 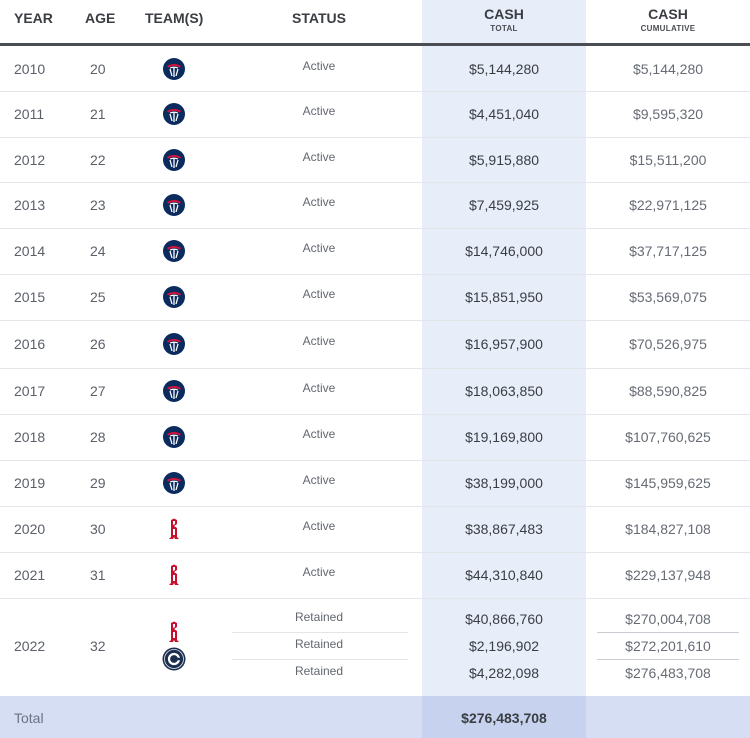 I want to click on header-cash-cumulative: CASH CUMULATIVE, so click(x=668, y=19).